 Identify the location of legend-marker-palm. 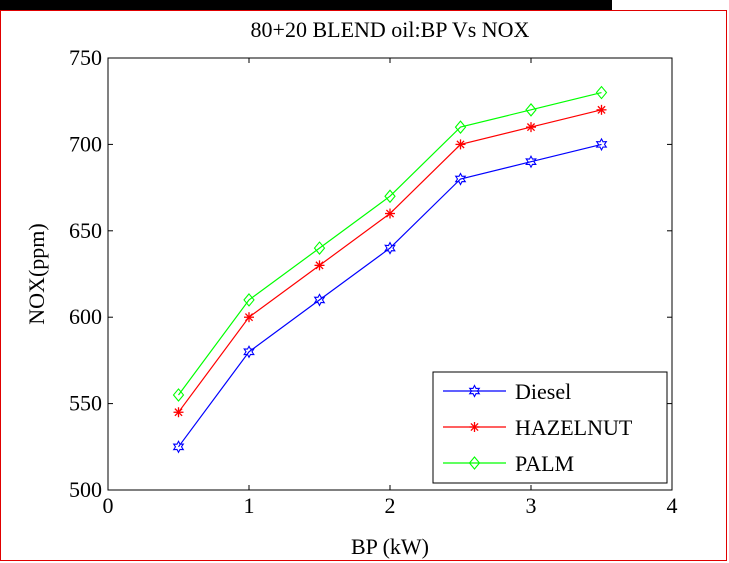
(474, 463).